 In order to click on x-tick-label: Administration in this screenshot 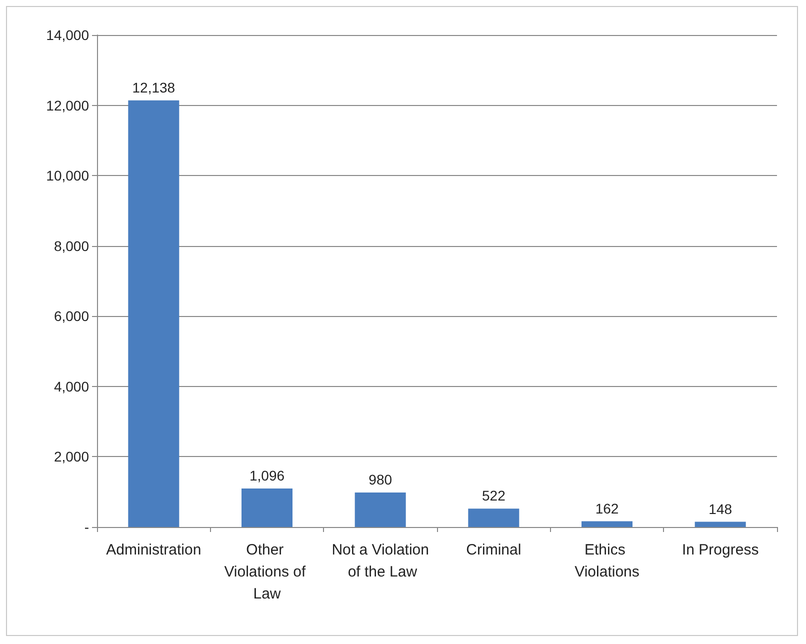, I will do `click(154, 550)`.